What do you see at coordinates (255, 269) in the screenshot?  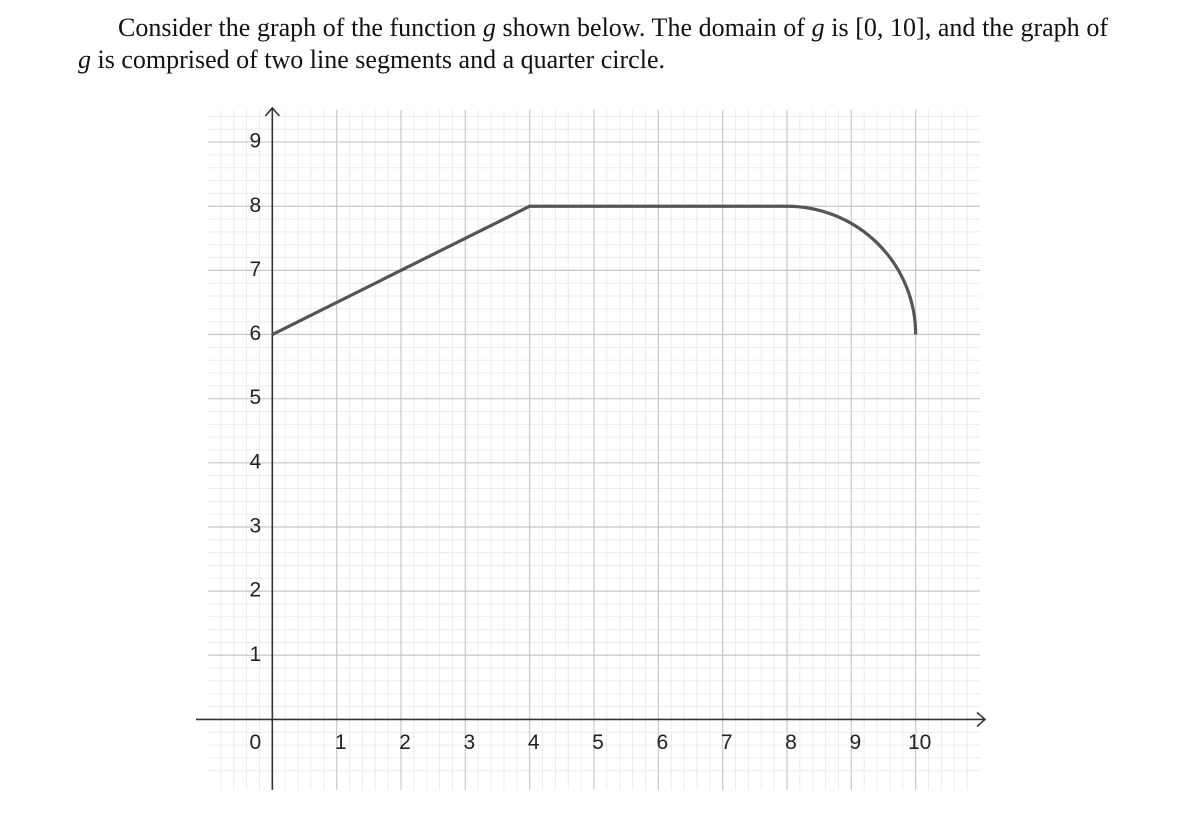 I see `y-tick-label: 7` at bounding box center [255, 269].